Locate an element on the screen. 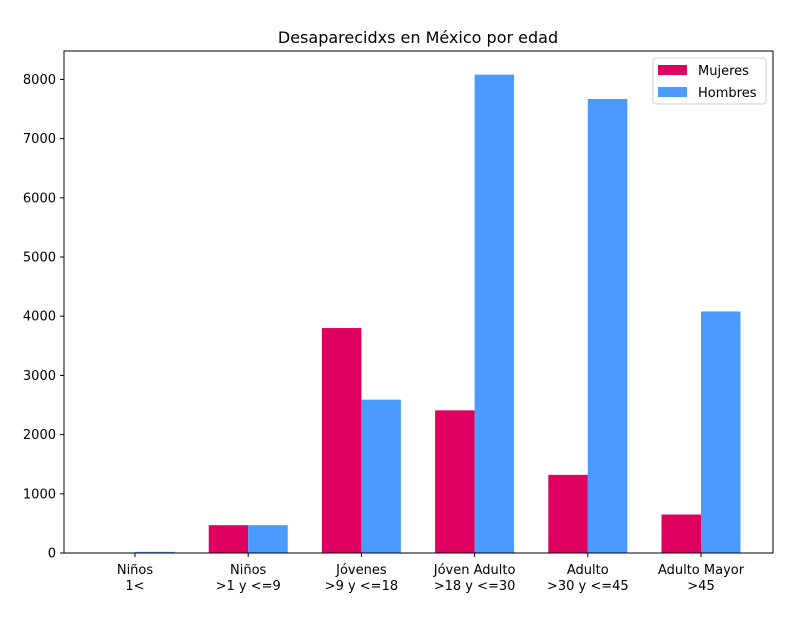 The image size is (808, 620). y-tick-label: 6000 is located at coordinates (39, 198).